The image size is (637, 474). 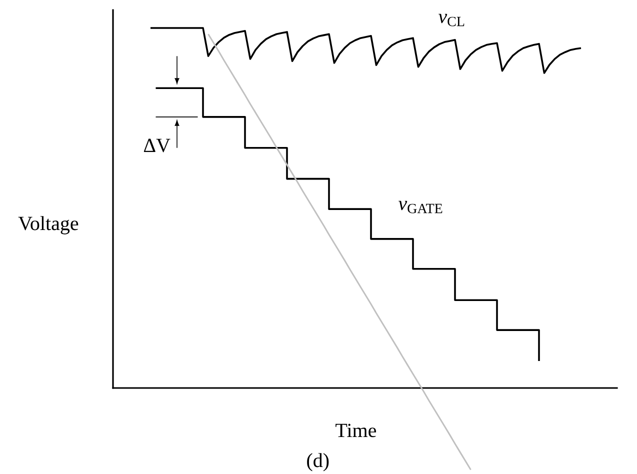 What do you see at coordinates (420, 207) in the screenshot?
I see `series-label: v$_{GATE}$` at bounding box center [420, 207].